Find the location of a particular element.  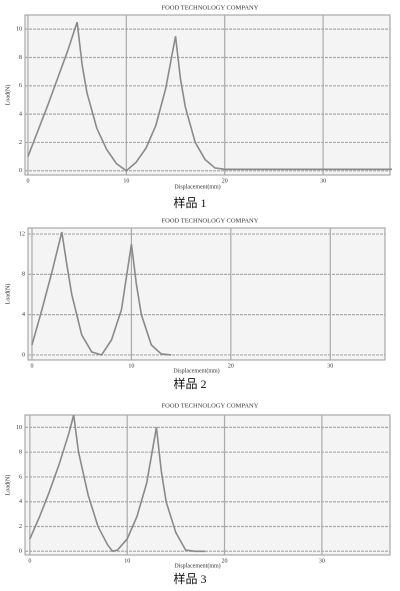

caption: 样品 2 is located at coordinates (189, 383).